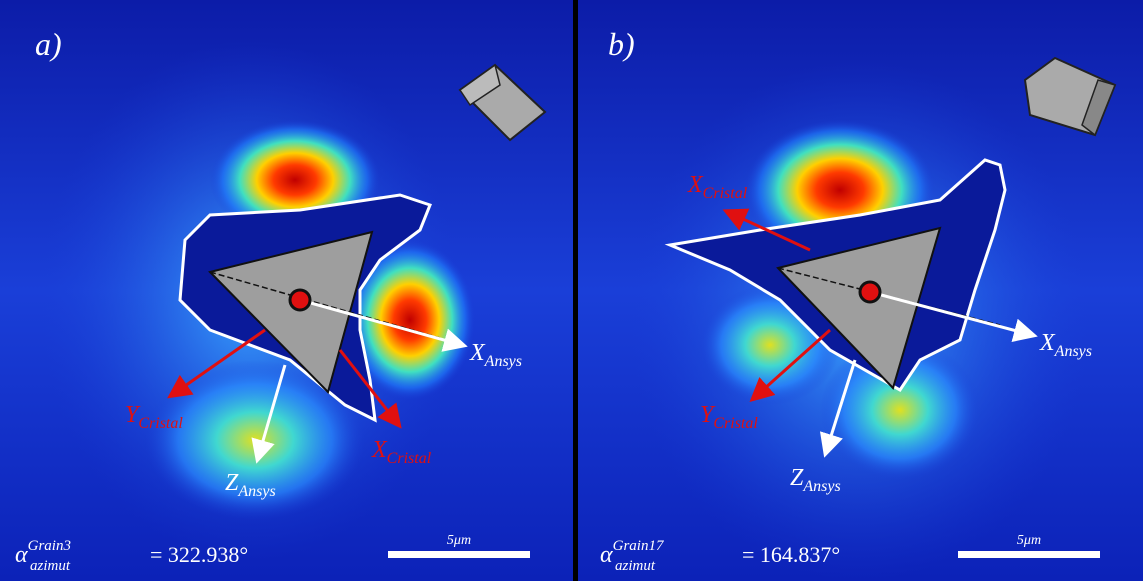  What do you see at coordinates (131, 556) in the screenshot?
I see `angle-label: αGrain3 azimut = 322.938°` at bounding box center [131, 556].